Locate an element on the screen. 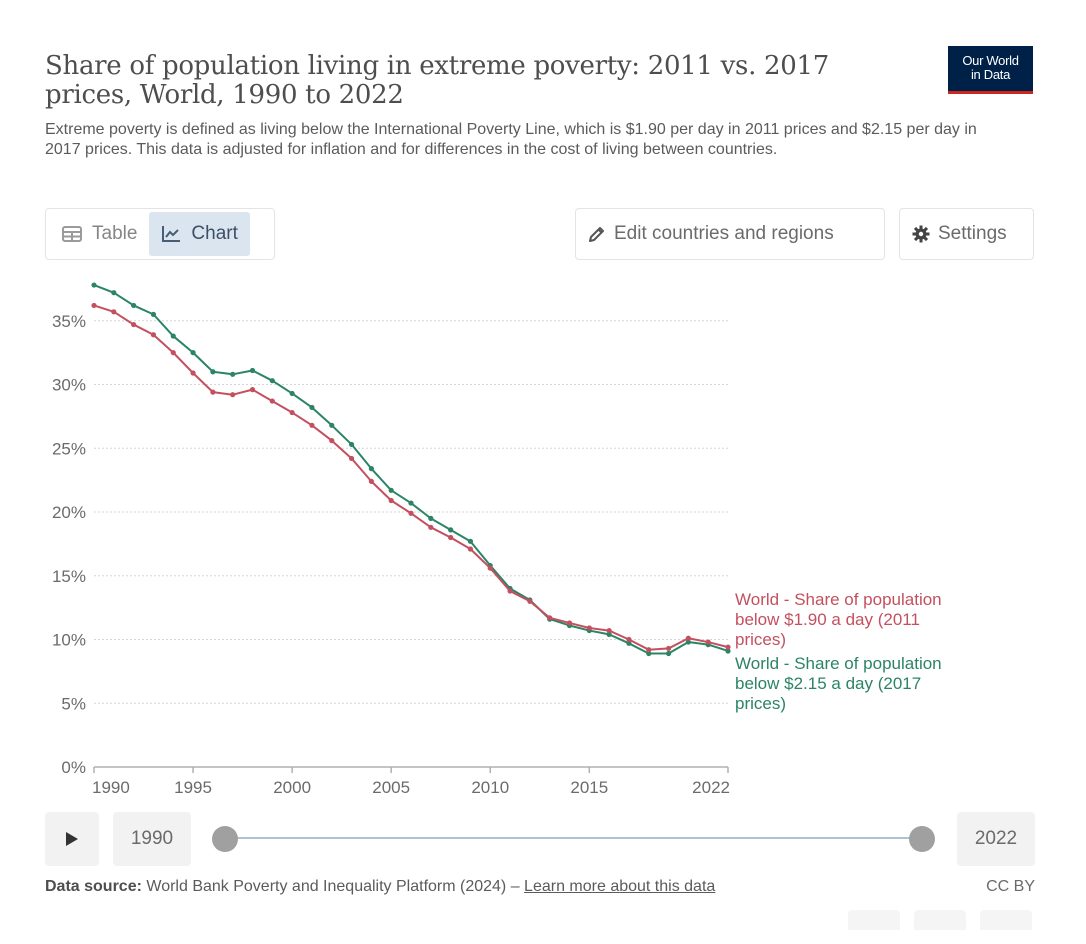 The image size is (1086, 944). y-tick-label: 15% is located at coordinates (69, 576).